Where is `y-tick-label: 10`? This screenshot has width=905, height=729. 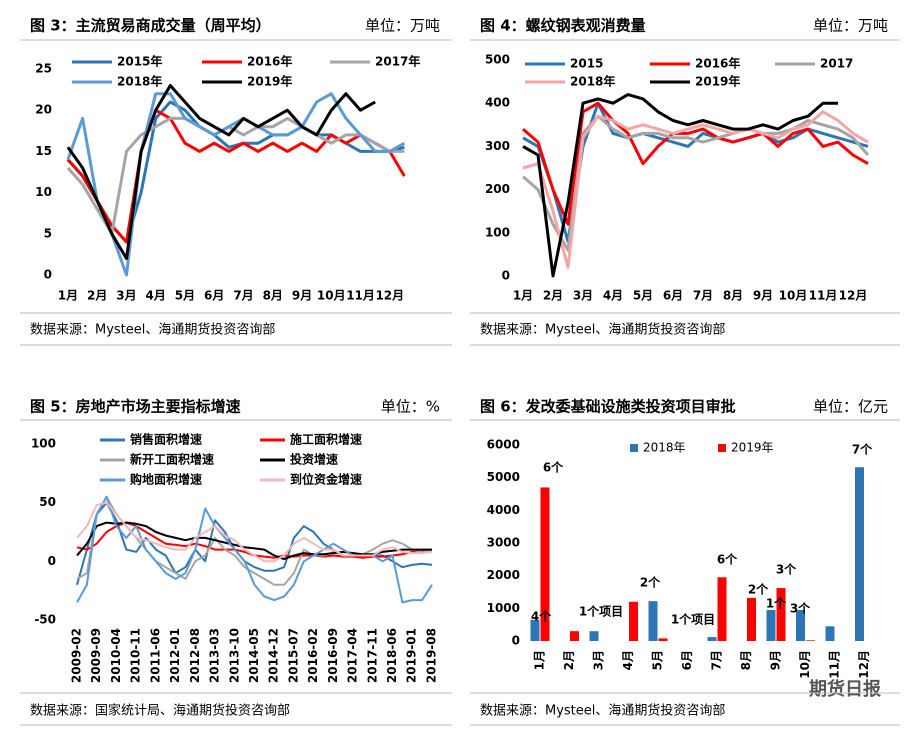
y-tick-label: 10 is located at coordinates (43, 192).